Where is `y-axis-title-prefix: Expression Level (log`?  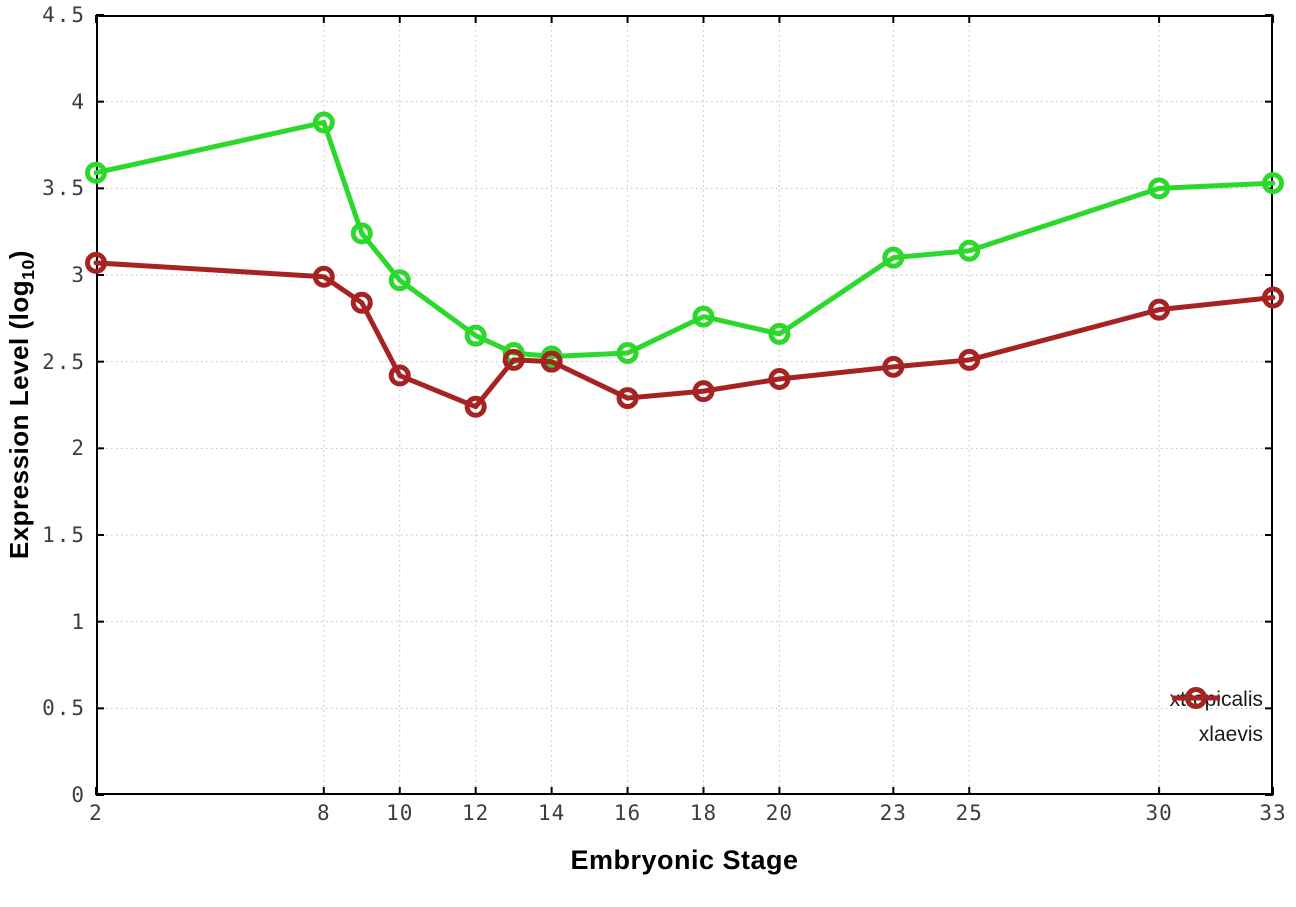 y-axis-title-prefix: Expression Level (log is located at coordinates (19, 420).